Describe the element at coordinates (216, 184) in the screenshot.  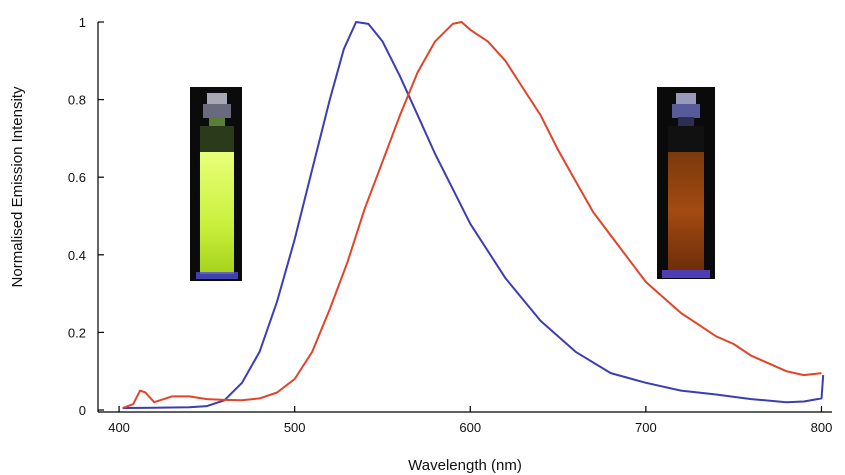
I see `green-vial-photo` at that location.